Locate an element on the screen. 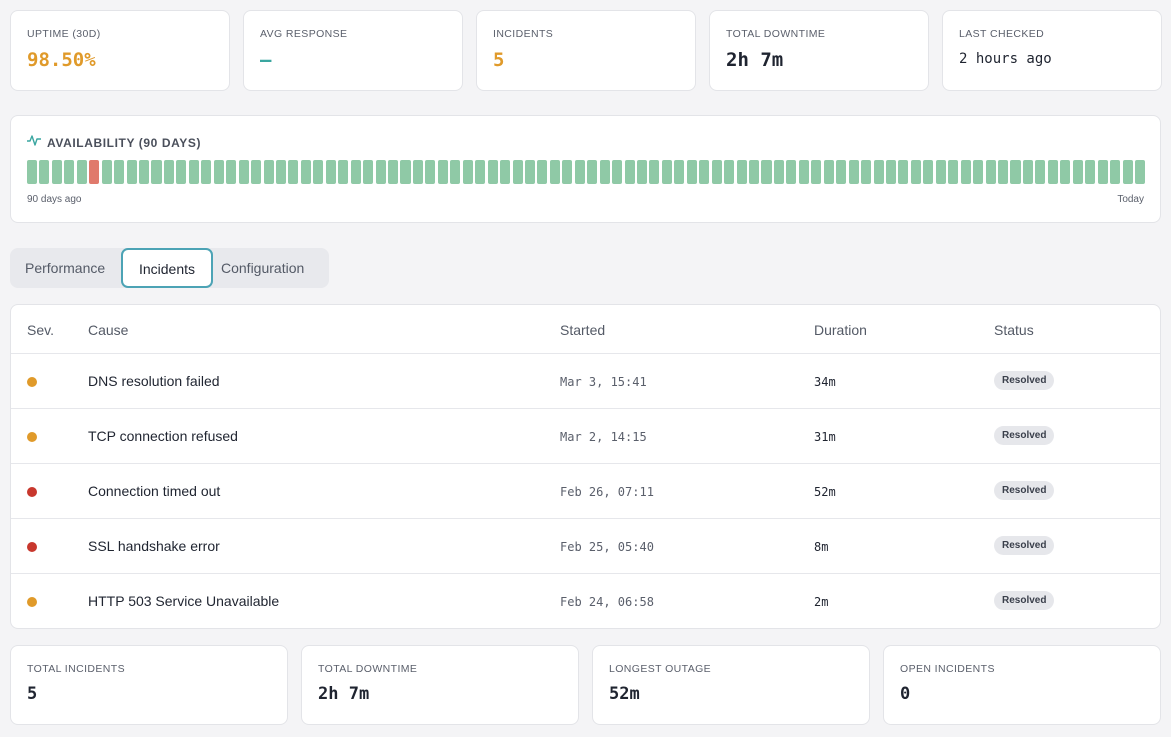 The height and width of the screenshot is (737, 1171). open-incidents-card: OPEN INCIDENTS 0 is located at coordinates (1022, 685).